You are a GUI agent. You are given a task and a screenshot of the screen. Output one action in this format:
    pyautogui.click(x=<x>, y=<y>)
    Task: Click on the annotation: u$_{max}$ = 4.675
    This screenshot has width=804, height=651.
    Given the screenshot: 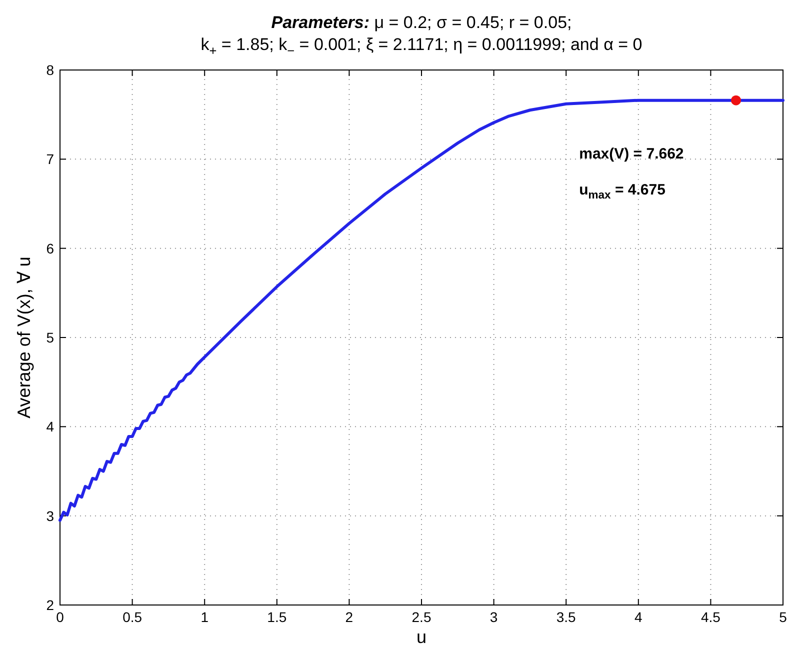 What is the action you would take?
    pyautogui.click(x=622, y=191)
    